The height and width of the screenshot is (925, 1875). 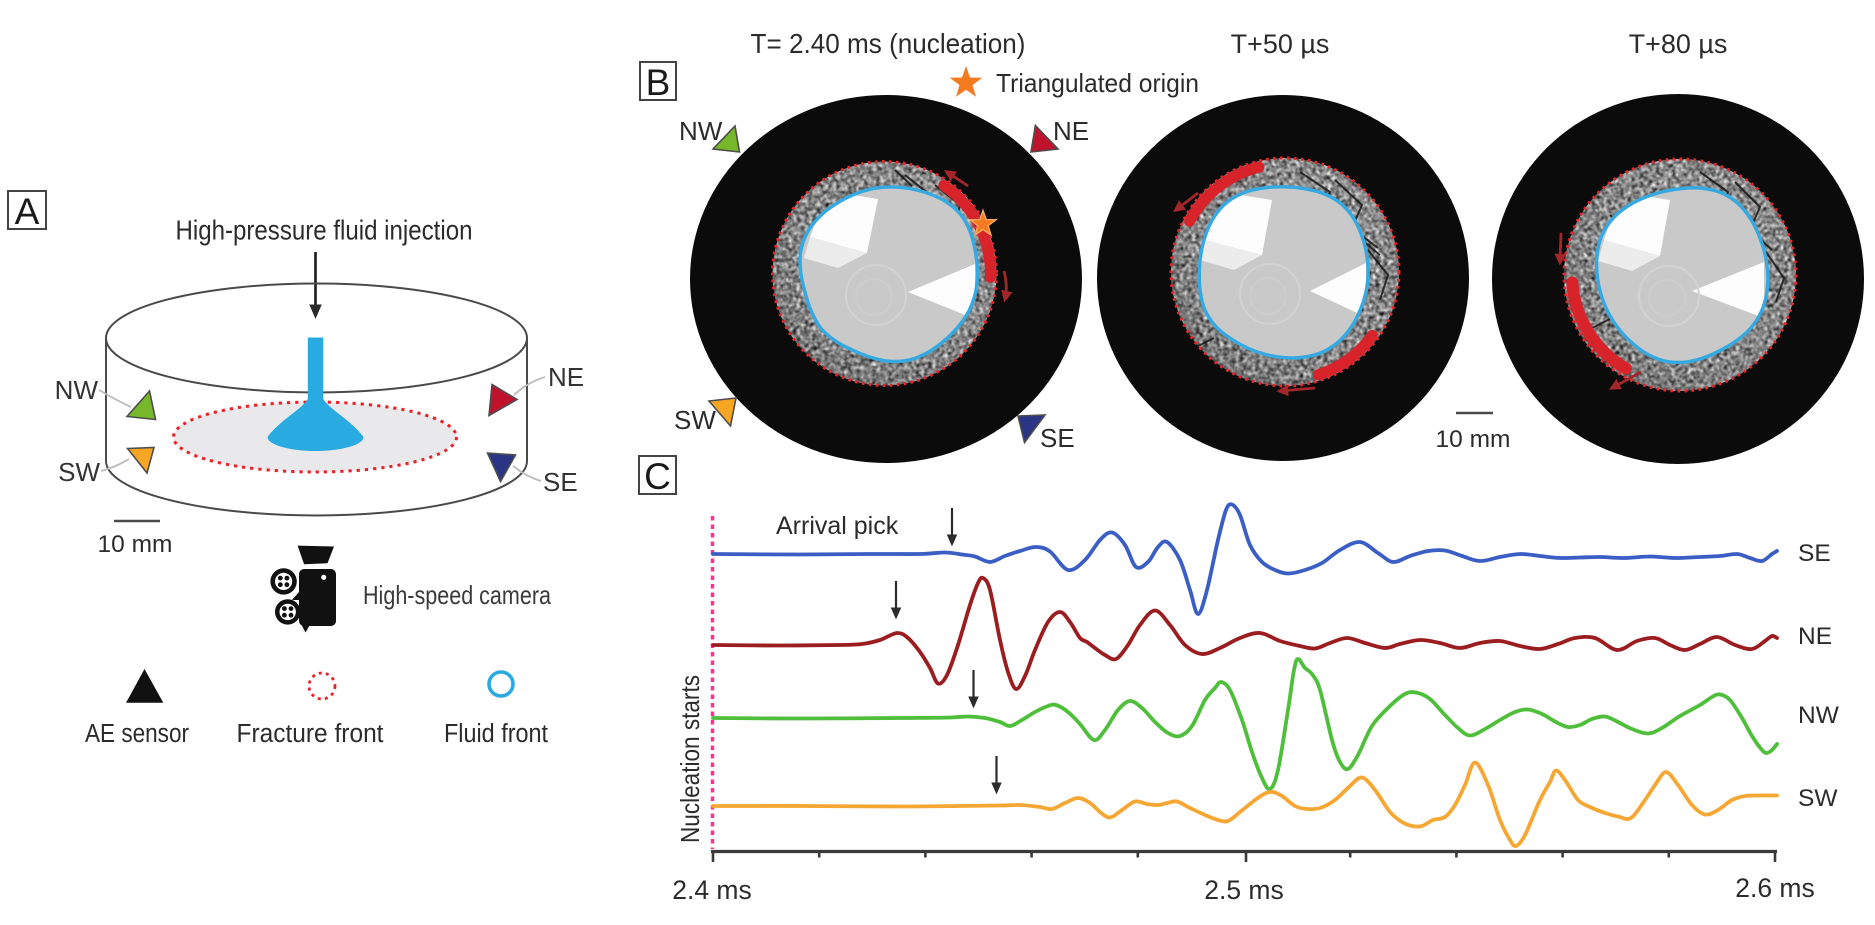 I want to click on svg-text: 2.6 ms, so click(x=1775, y=888).